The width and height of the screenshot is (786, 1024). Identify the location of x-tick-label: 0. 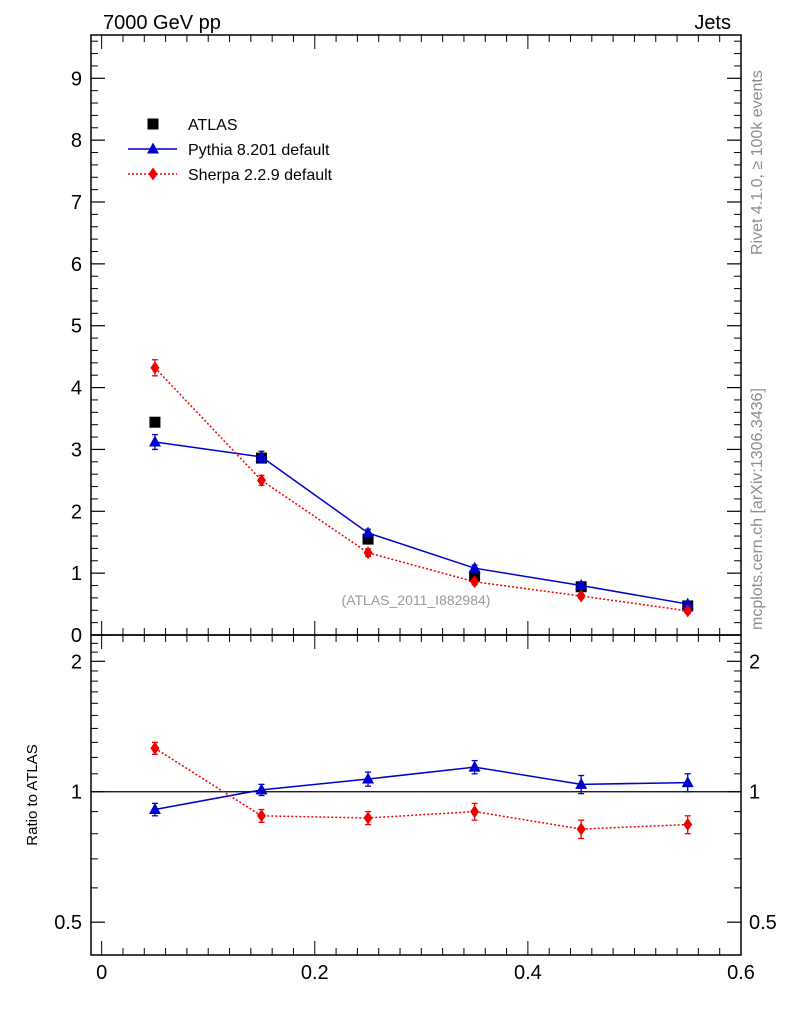
(101, 973).